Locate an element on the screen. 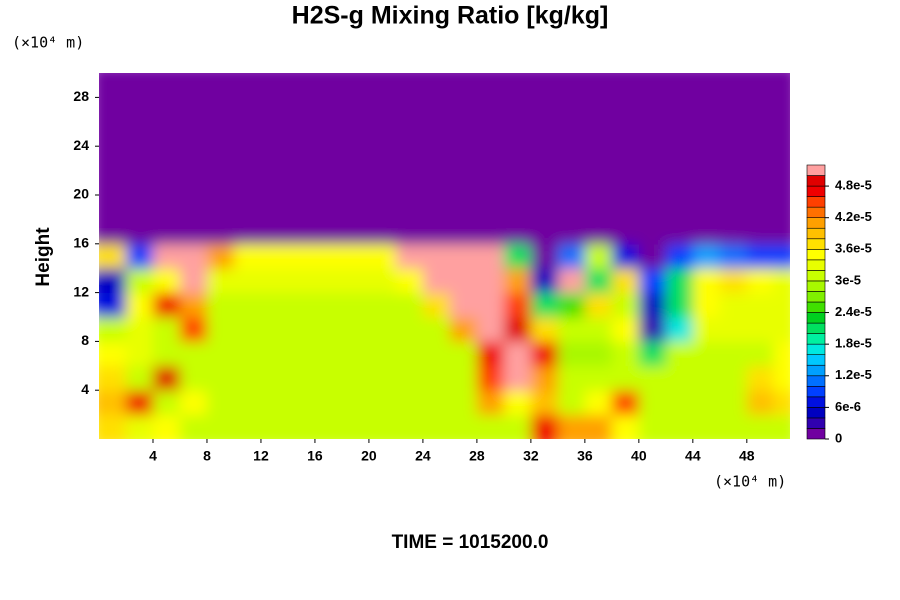 This screenshot has width=900, height=600. chart-title: H2S-g Mixing Ratio [kg/kg] is located at coordinates (450, 16).